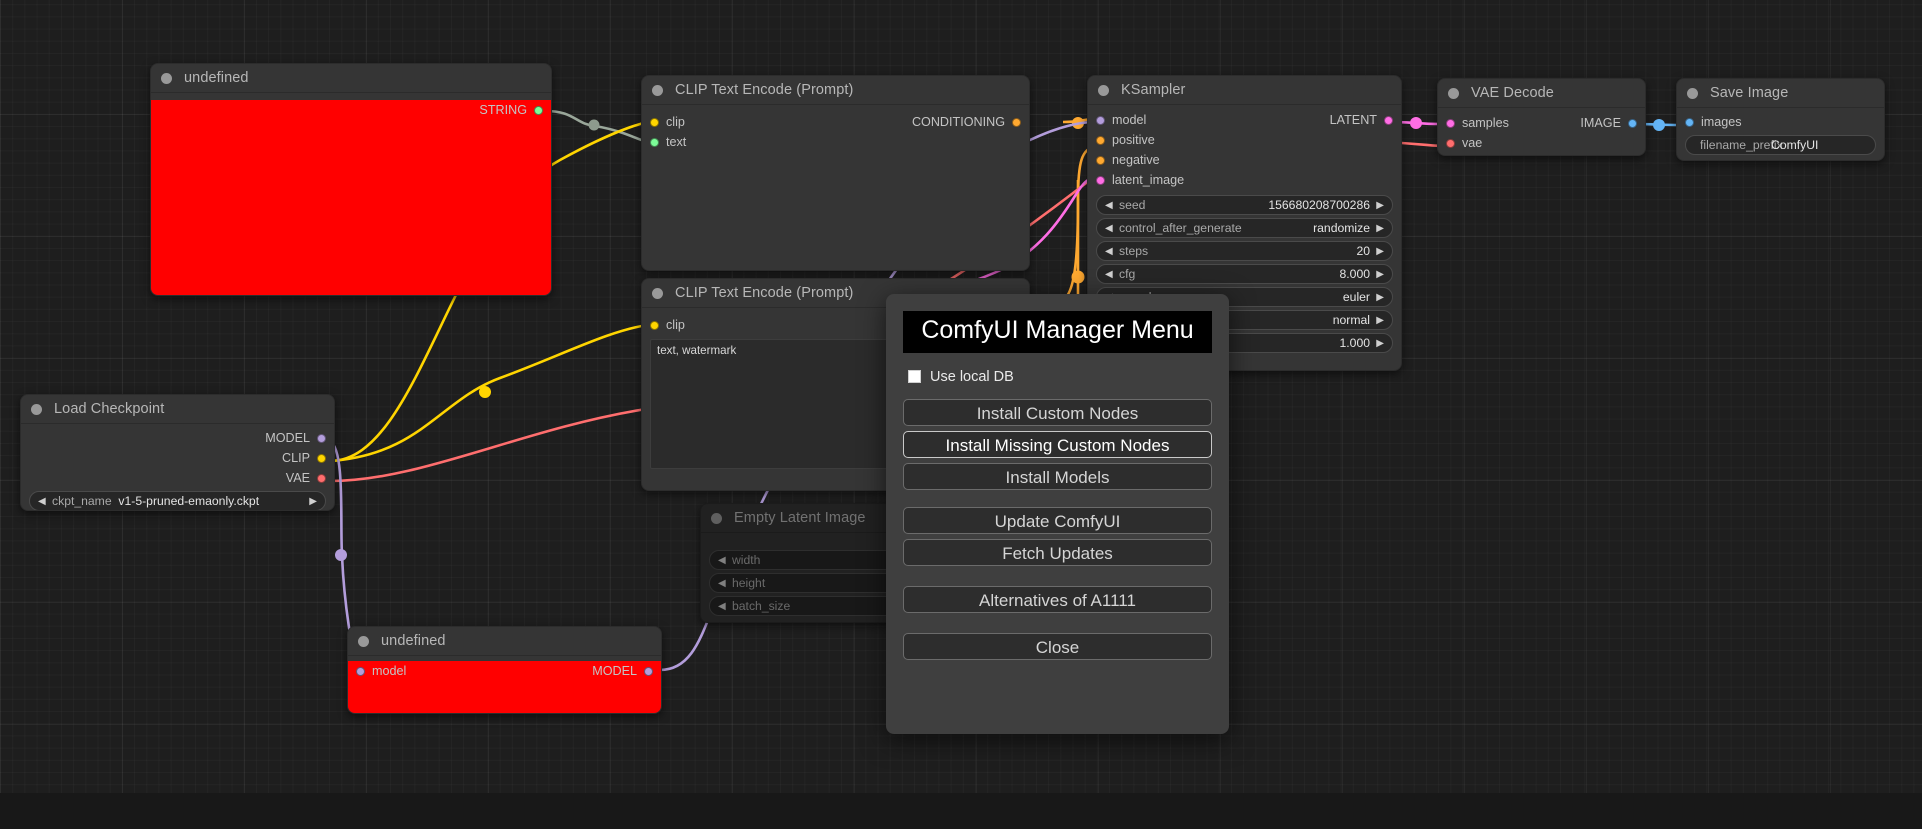  I want to click on output-port-string: STRING, so click(351, 110).